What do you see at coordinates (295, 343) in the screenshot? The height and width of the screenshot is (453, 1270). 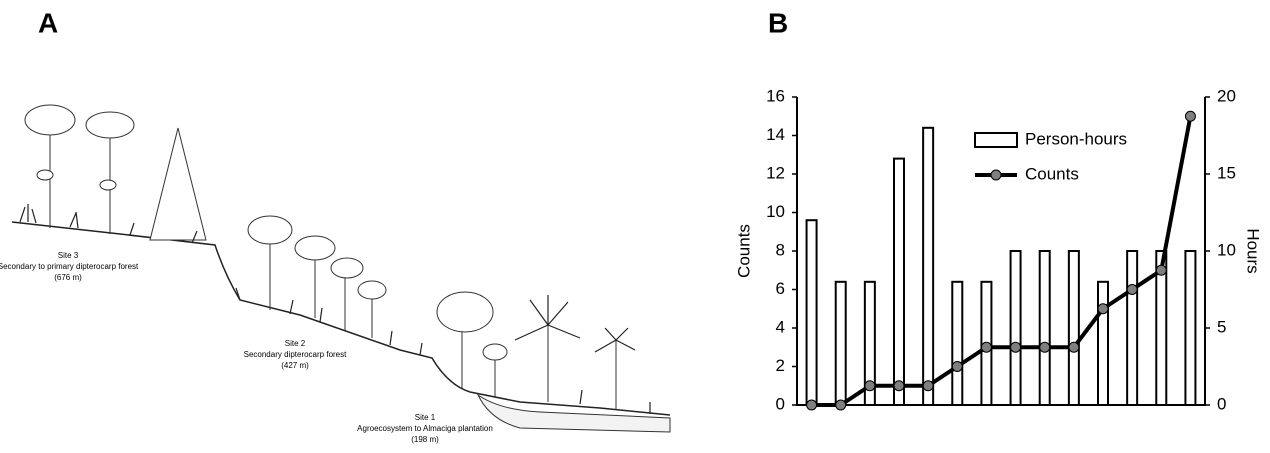 I see `site-name: Site 2` at bounding box center [295, 343].